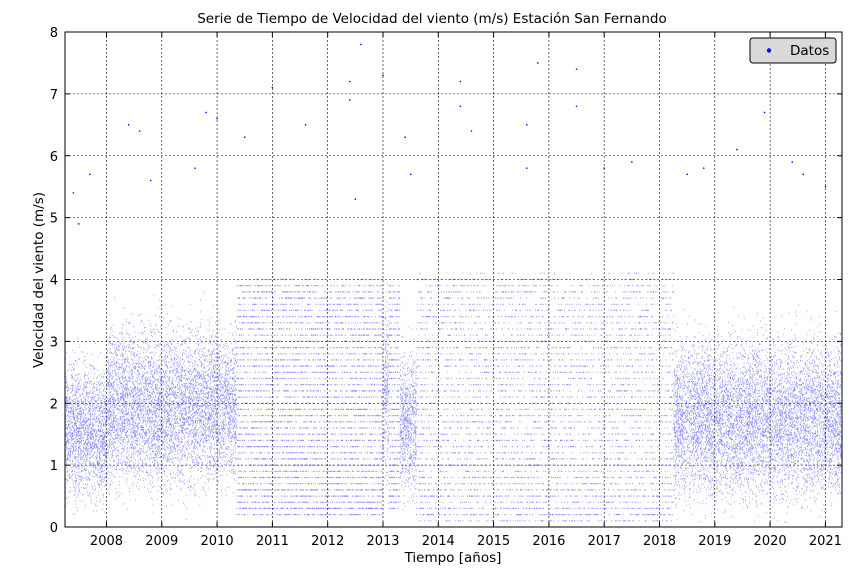  Describe the element at coordinates (327, 541) in the screenshot. I see `x-tick-label: 2012` at that location.